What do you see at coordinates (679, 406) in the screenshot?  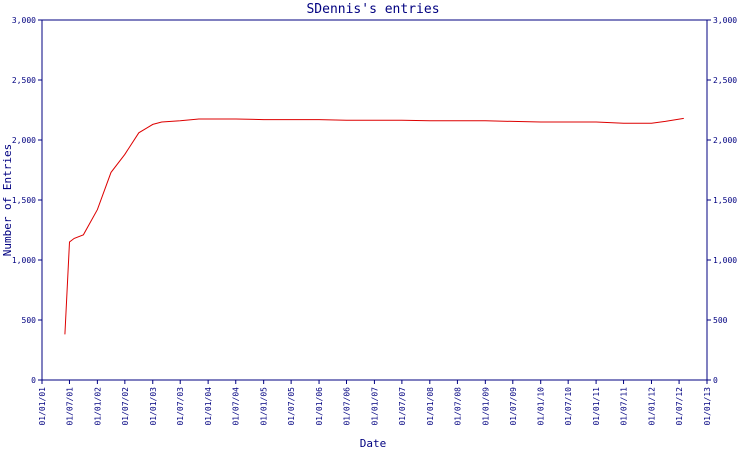 I see `x-tick-label: 01/07/12` at bounding box center [679, 406].